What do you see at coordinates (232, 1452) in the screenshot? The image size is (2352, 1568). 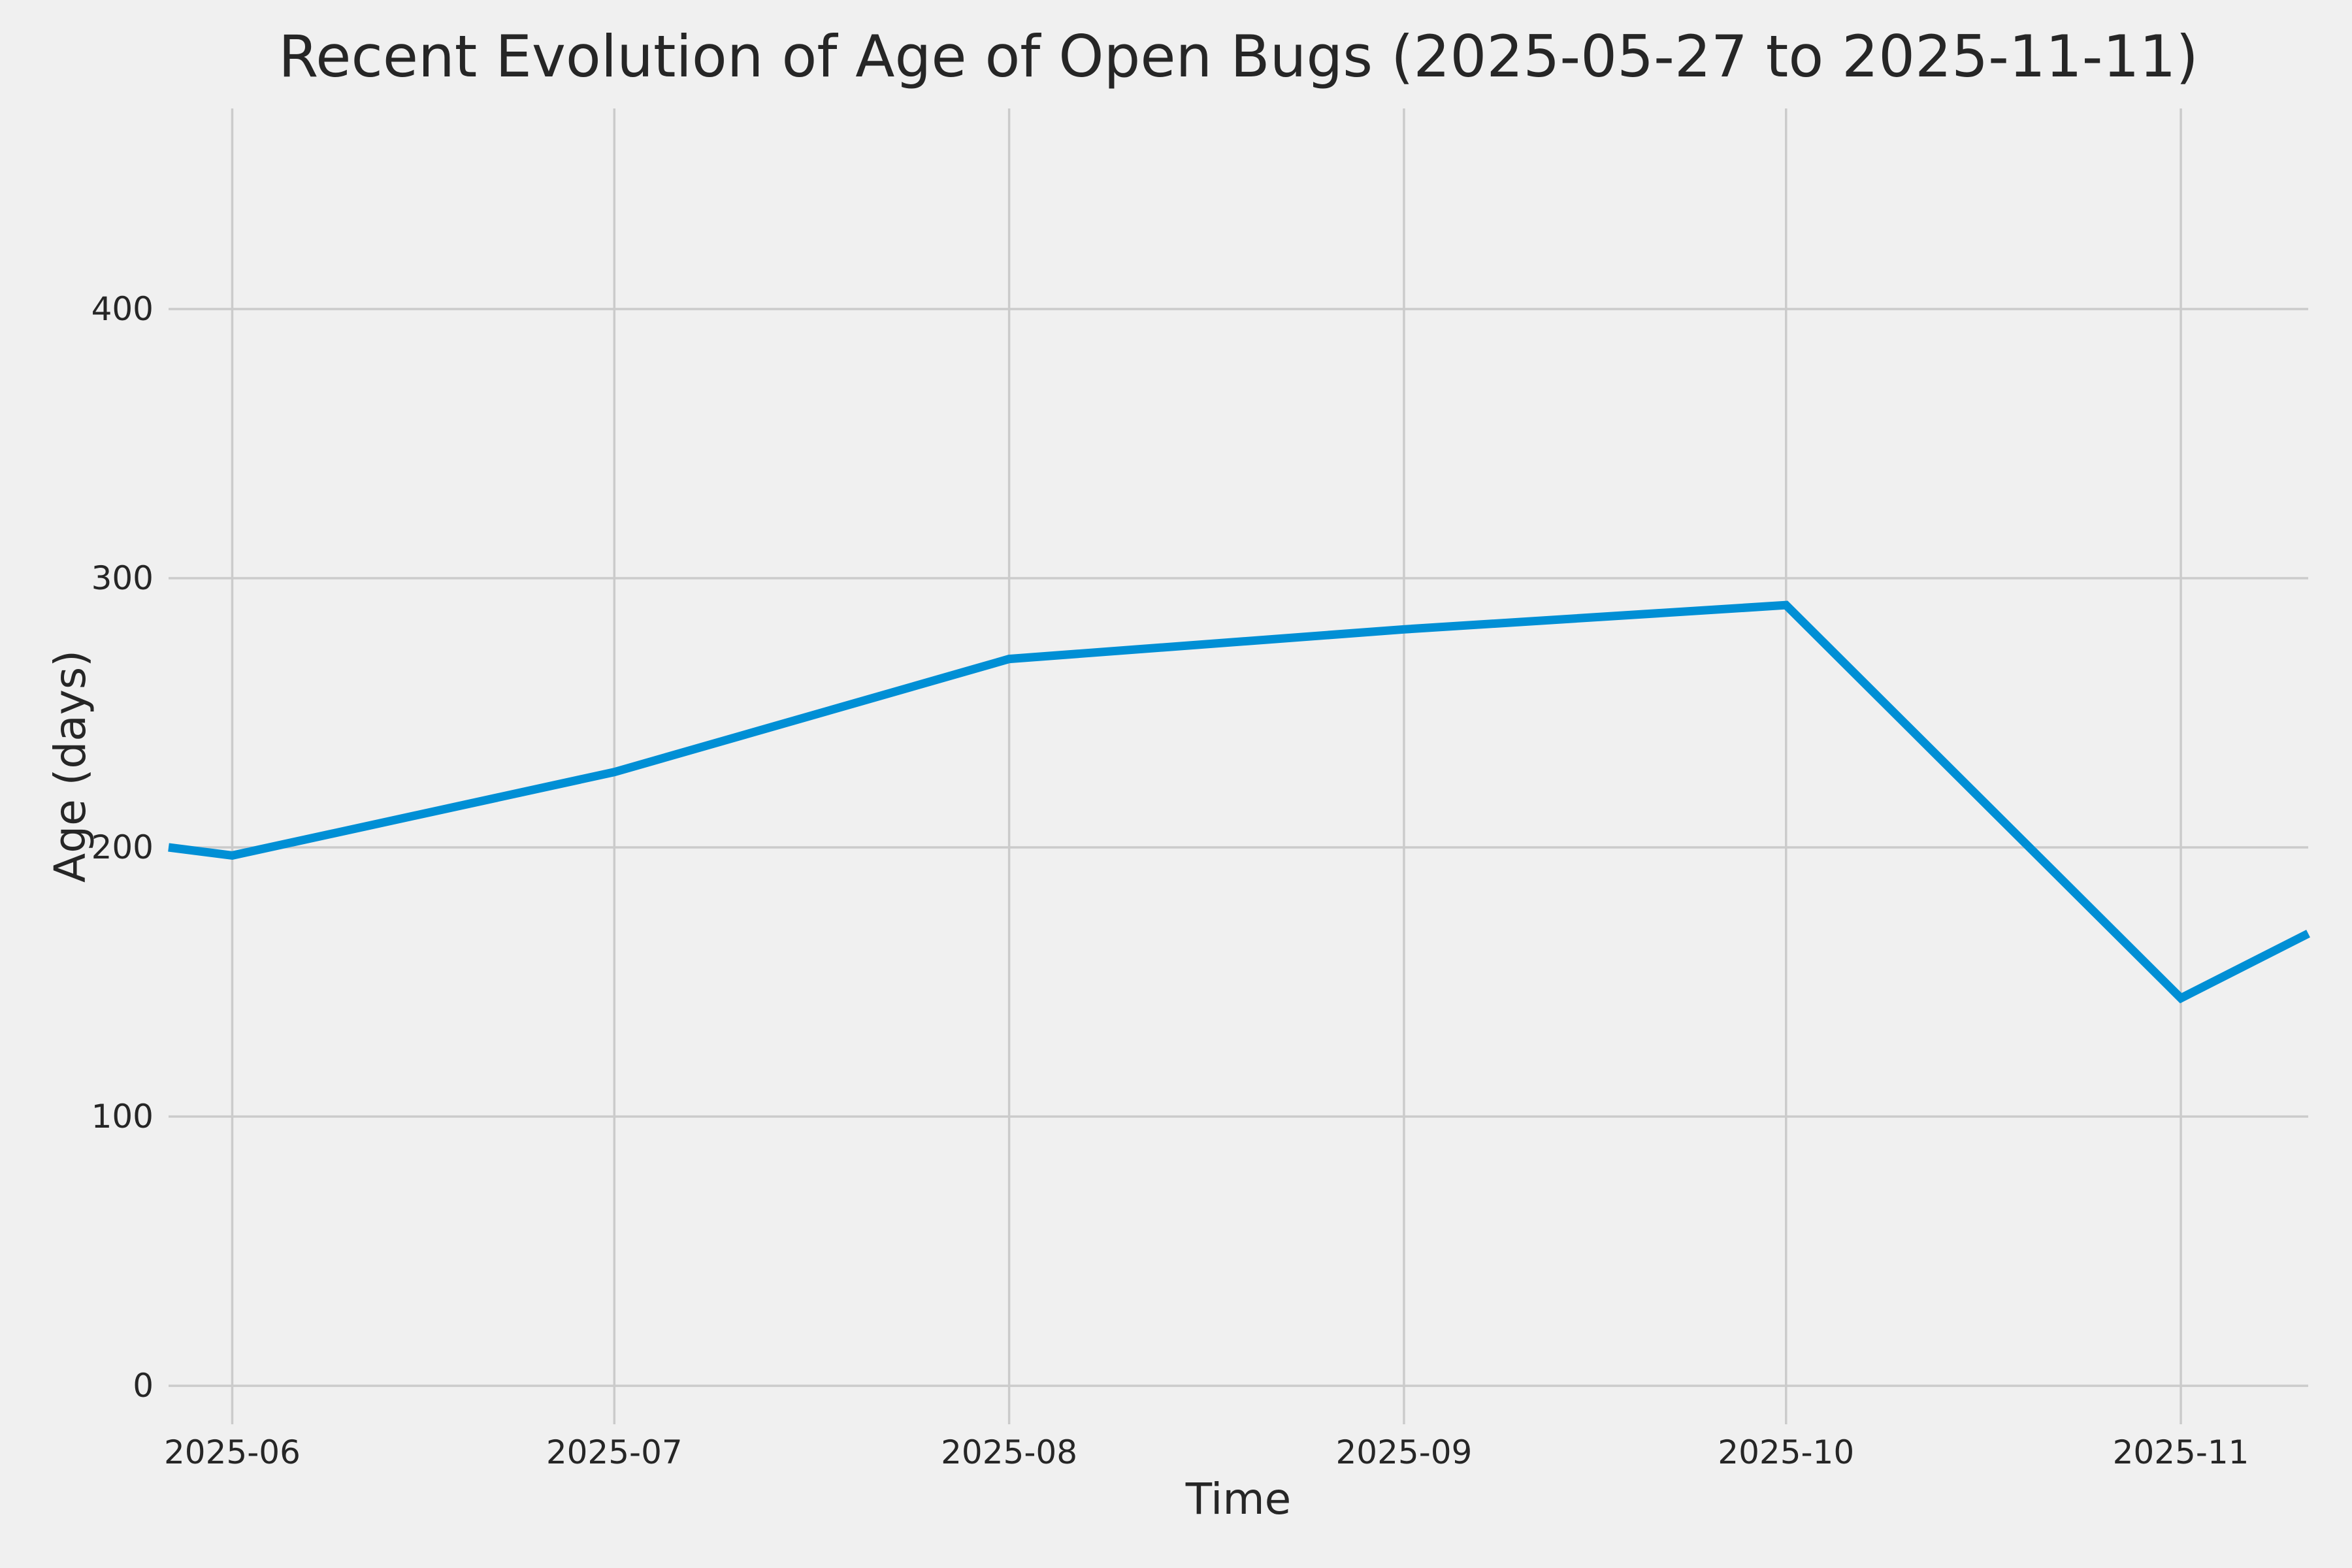 I see `x-tick-label: 2025-06` at bounding box center [232, 1452].